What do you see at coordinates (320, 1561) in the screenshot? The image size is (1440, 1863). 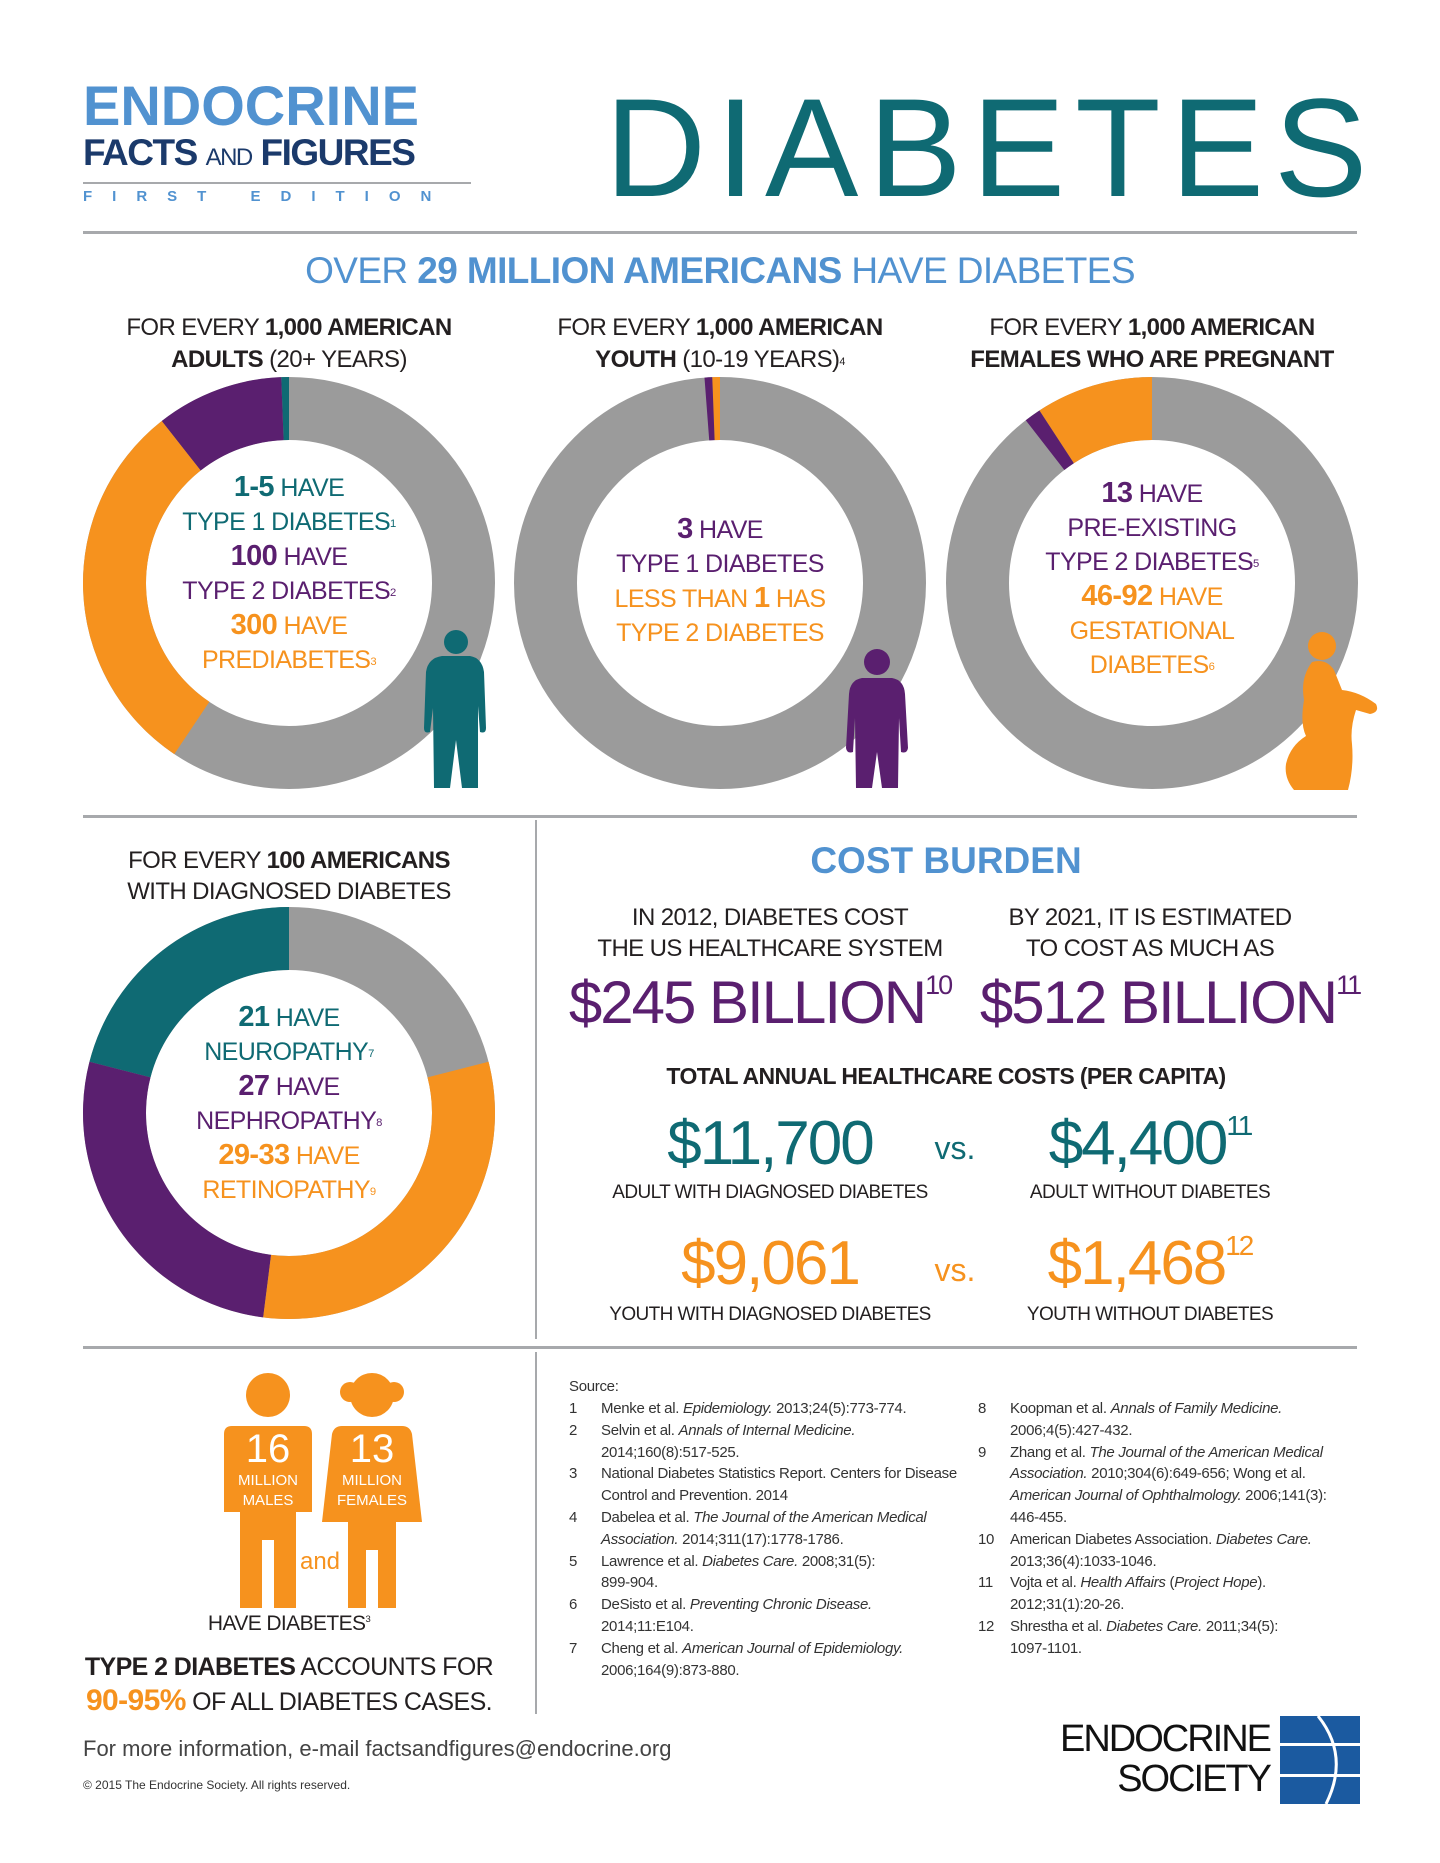 I see `and-label: and` at bounding box center [320, 1561].